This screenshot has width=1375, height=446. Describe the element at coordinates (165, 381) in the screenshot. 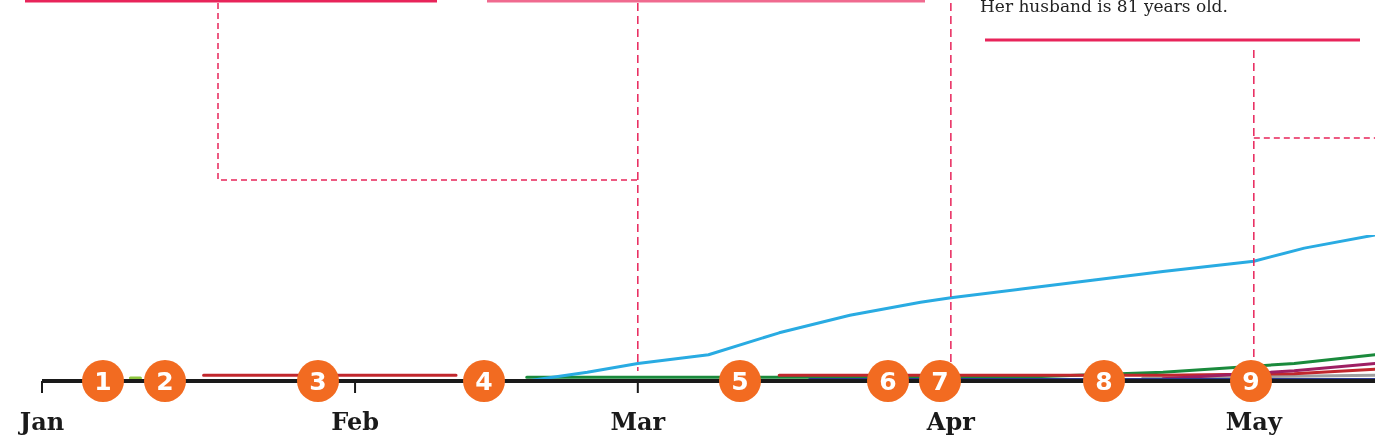

I see `annotation: 2` at that location.